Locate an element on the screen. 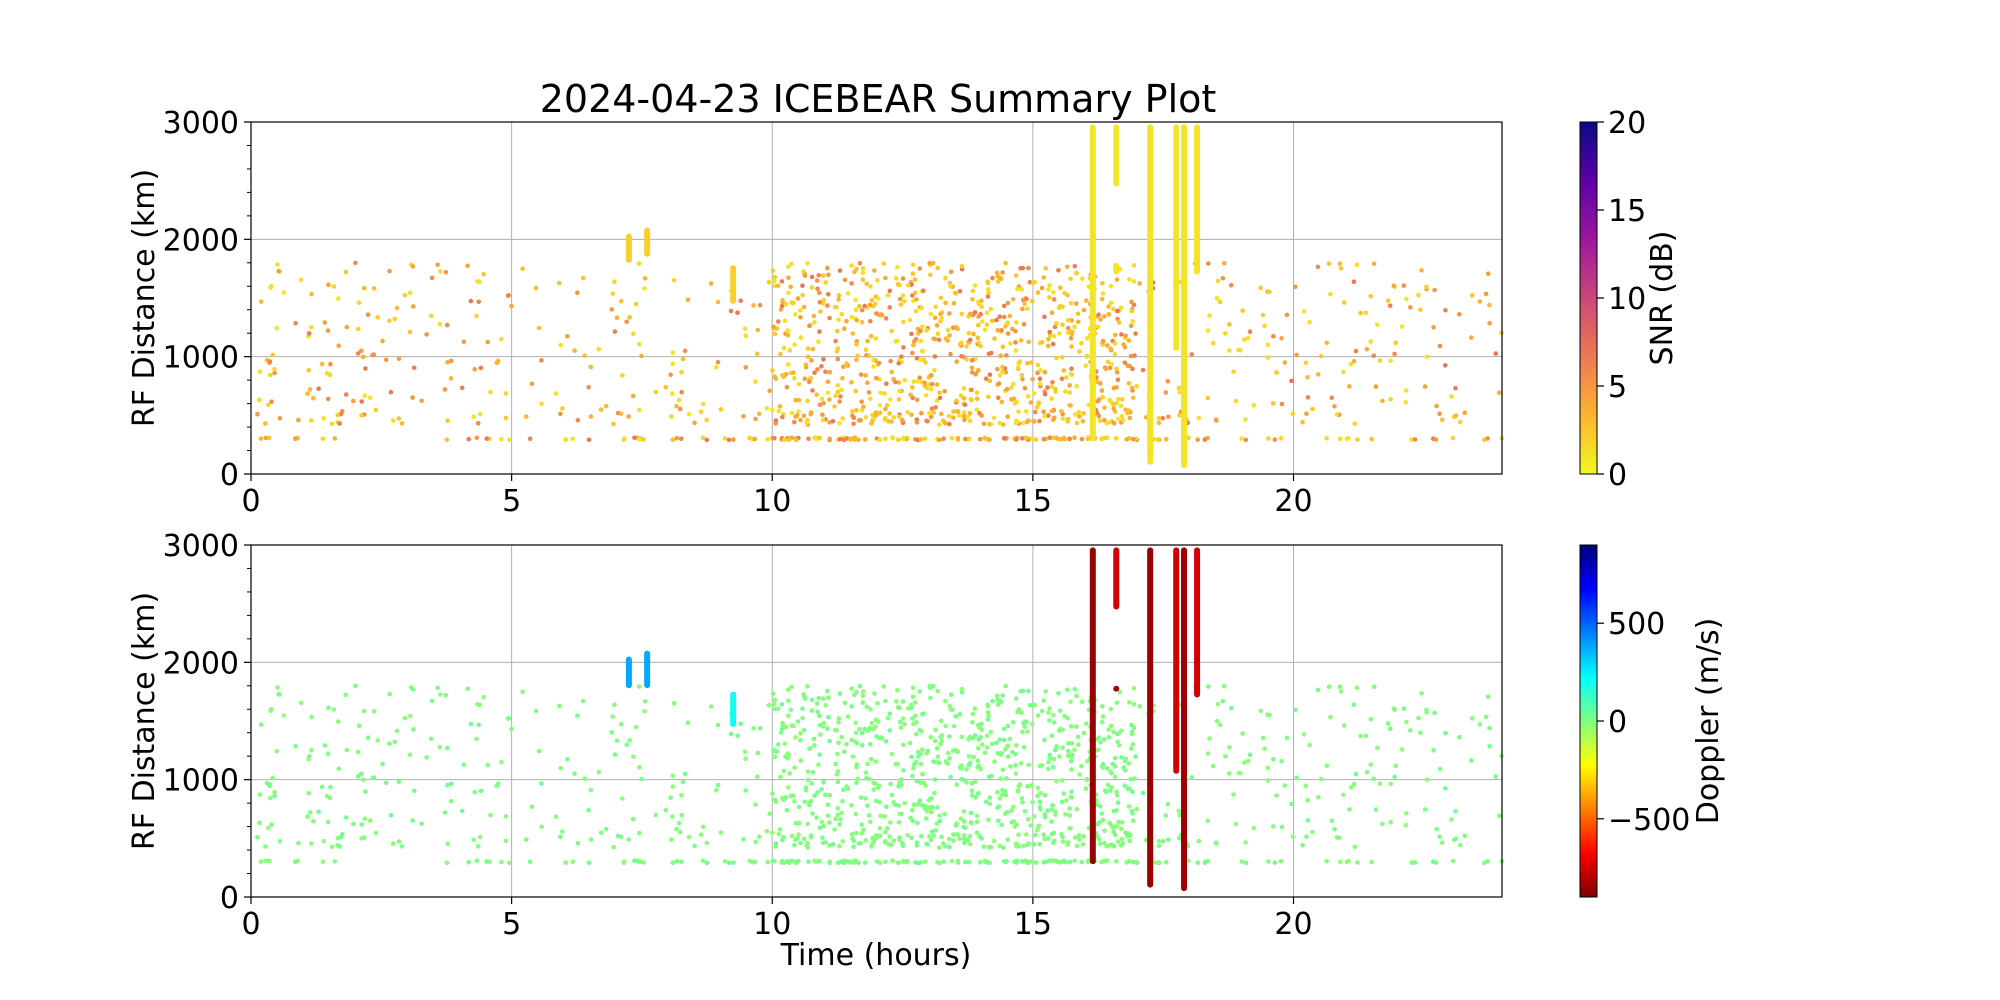  doppler-colorbar-label: Doppler (m/s) is located at coordinates (1708, 721).